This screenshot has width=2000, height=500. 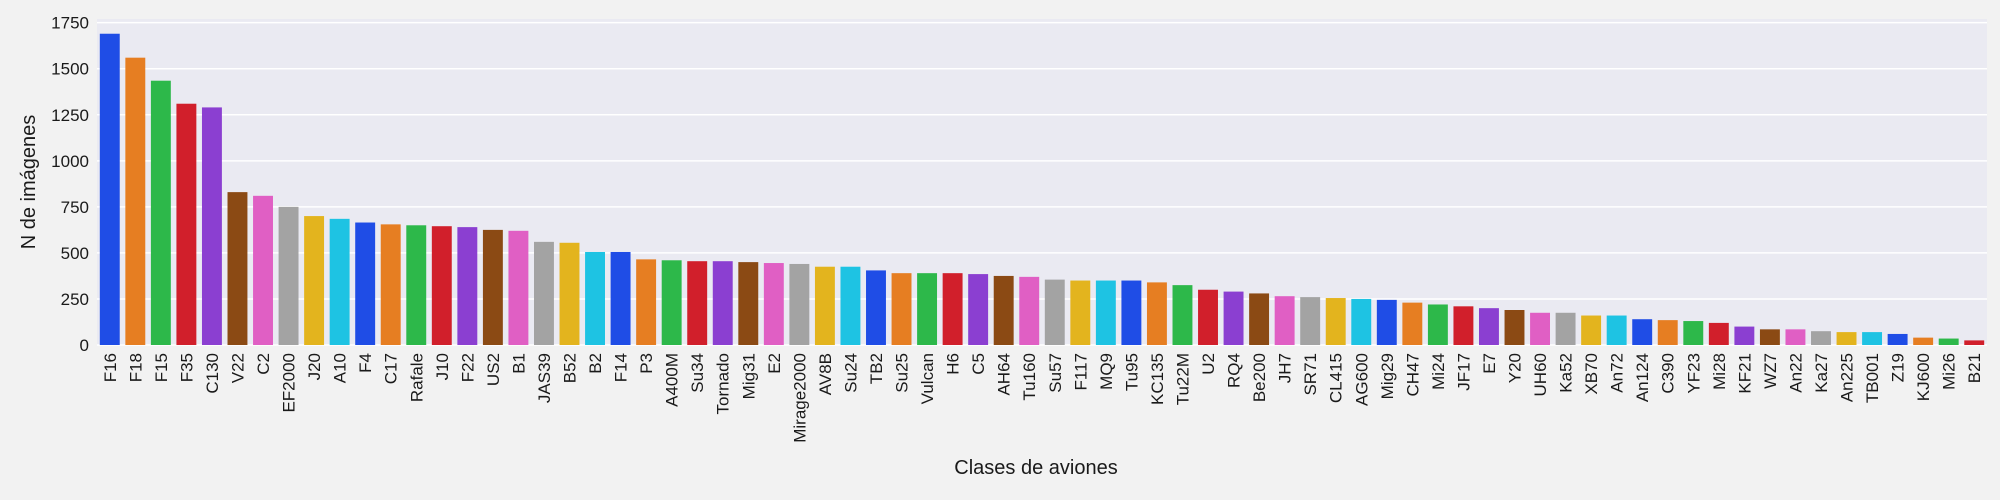 I want to click on x-tick-label: XB70, so click(x=1591, y=374).